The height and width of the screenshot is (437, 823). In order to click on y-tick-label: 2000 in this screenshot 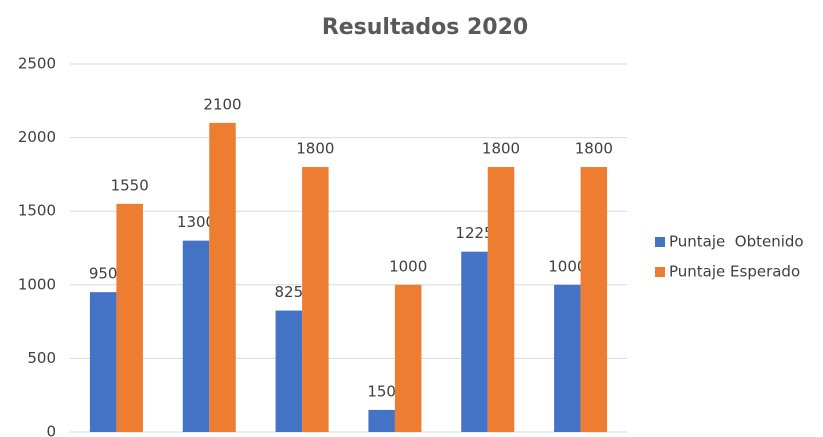, I will do `click(37, 137)`.